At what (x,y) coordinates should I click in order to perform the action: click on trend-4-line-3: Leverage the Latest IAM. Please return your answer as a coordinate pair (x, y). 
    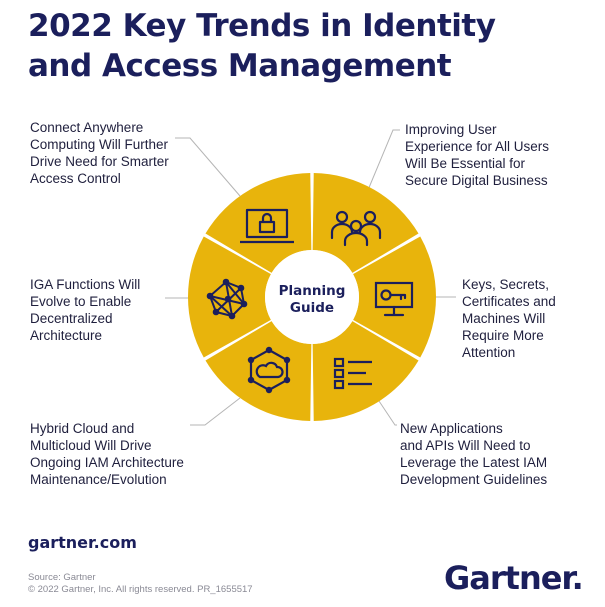
    Looking at the image, I should click on (474, 462).